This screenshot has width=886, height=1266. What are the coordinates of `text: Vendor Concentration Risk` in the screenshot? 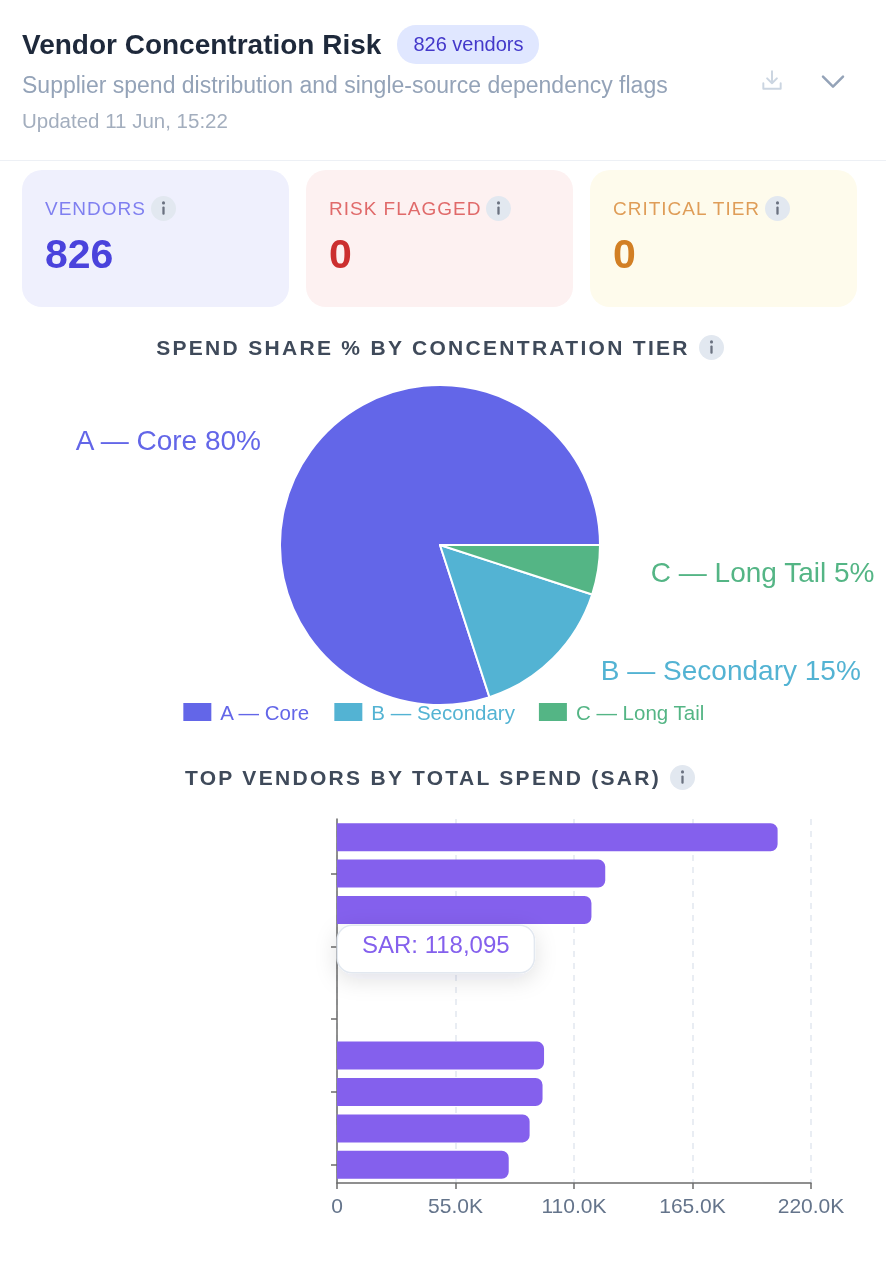 It's located at (202, 44).